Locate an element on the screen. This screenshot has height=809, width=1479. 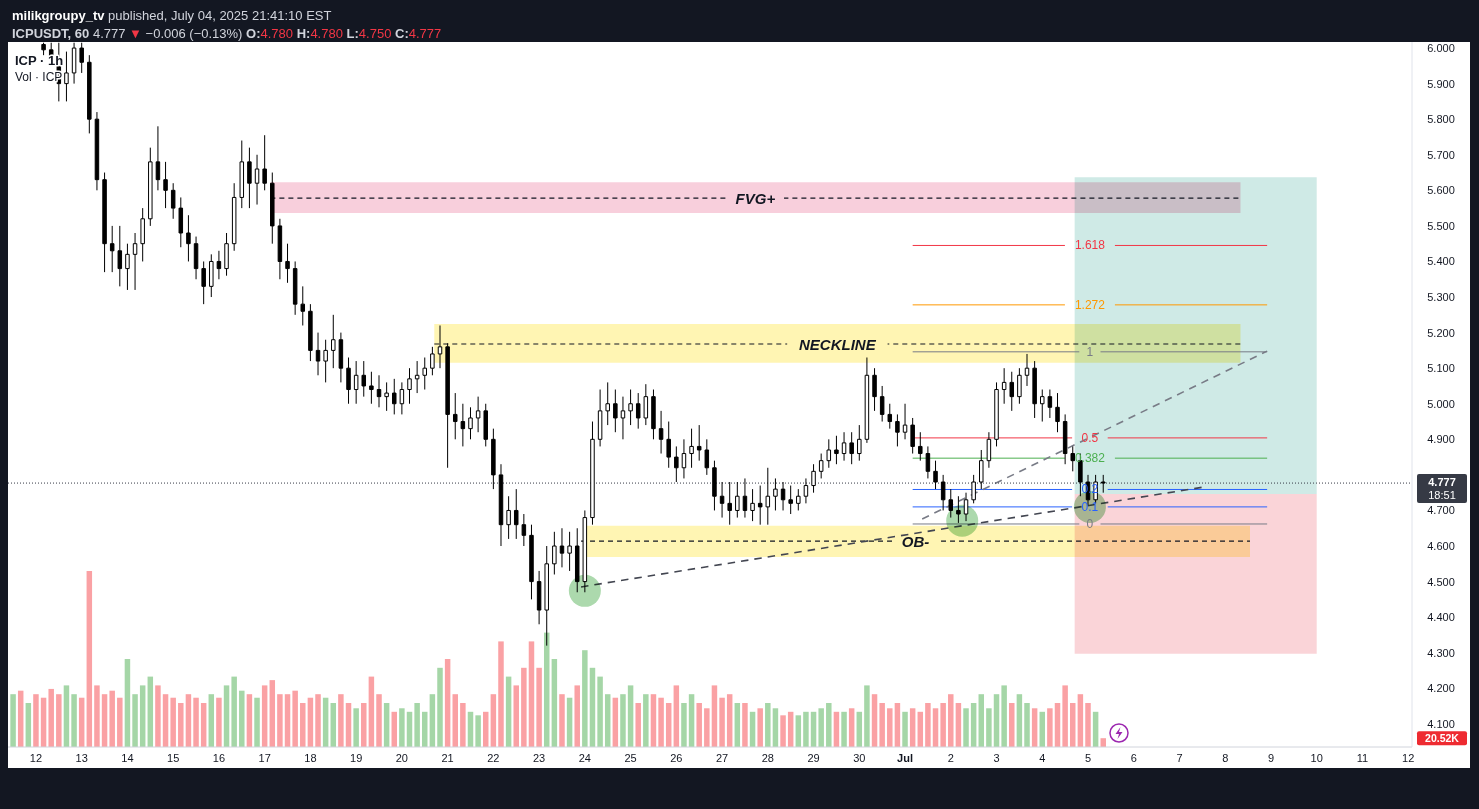
x-tick-label: 8 is located at coordinates (1225, 758).